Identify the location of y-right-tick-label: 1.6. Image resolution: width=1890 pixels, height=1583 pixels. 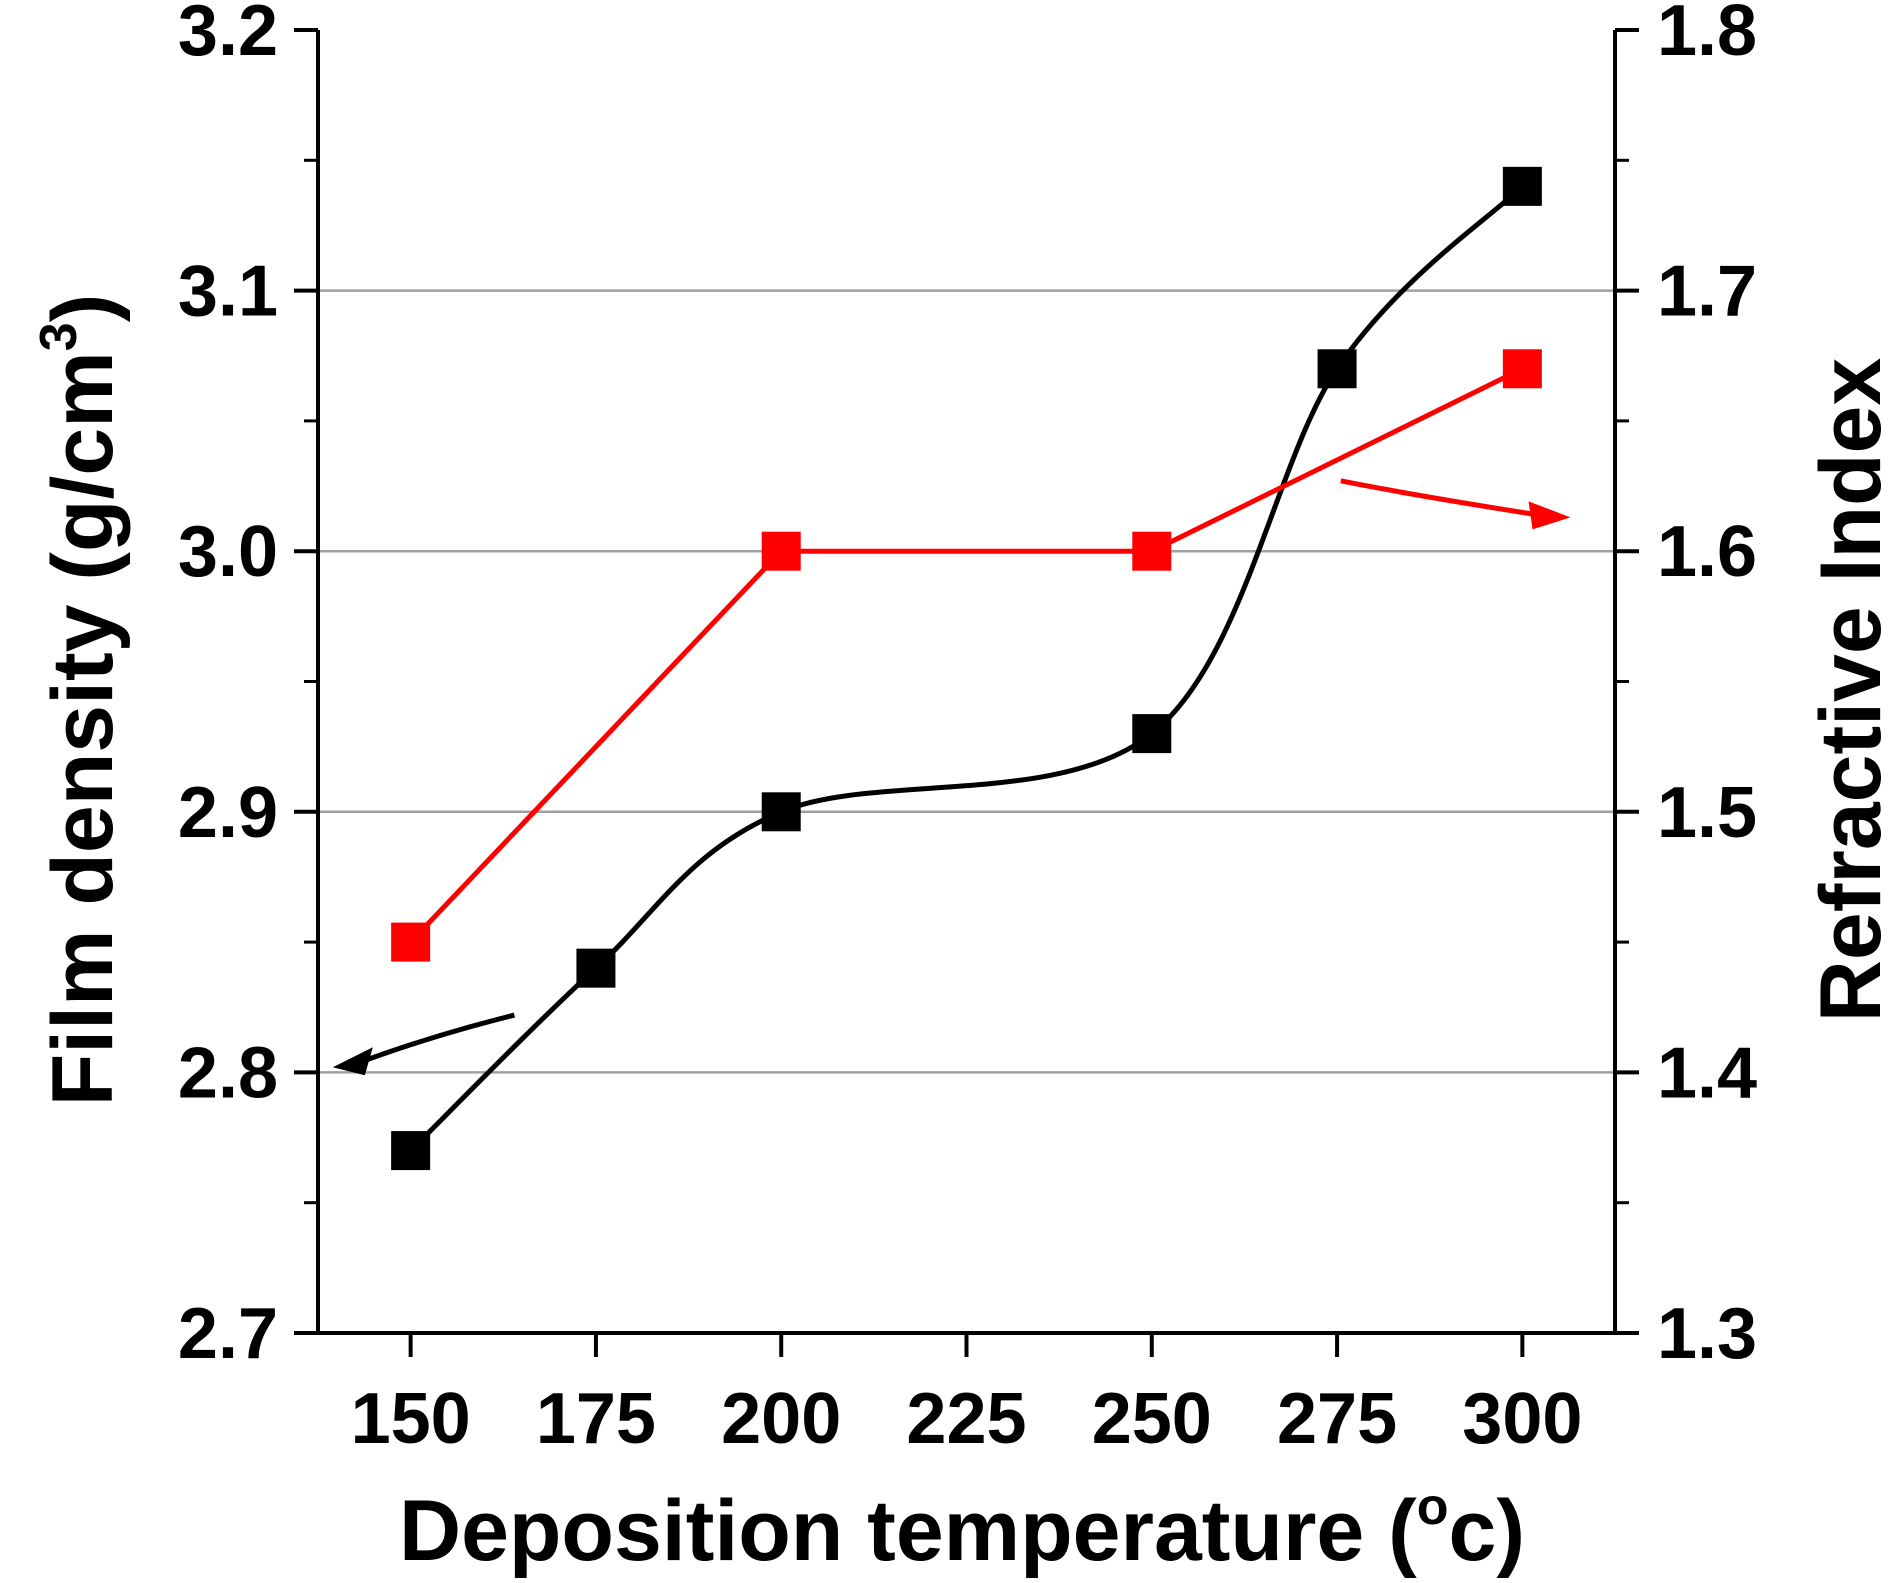
(1707, 552).